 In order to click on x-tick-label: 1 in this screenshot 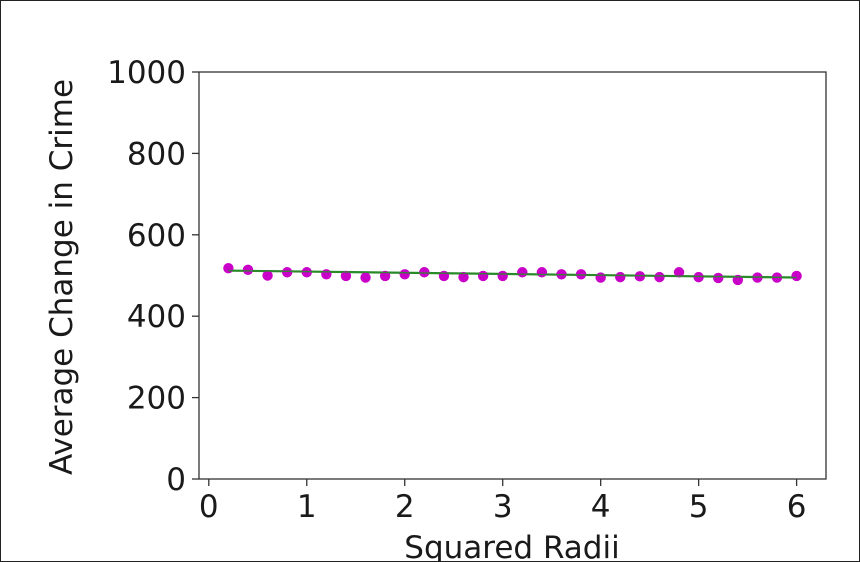, I will do `click(307, 507)`.